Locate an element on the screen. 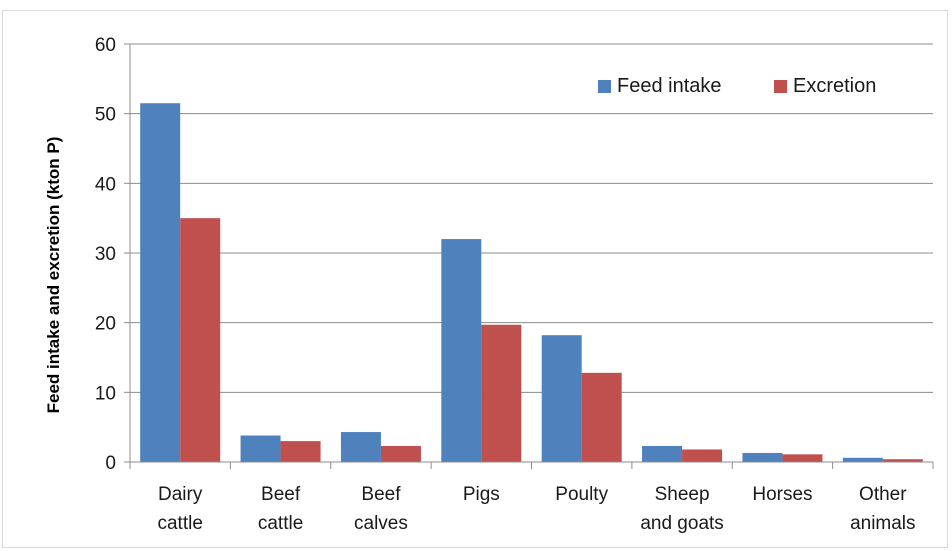 This screenshot has height=551, width=952. y-tick-label: 50 is located at coordinates (105, 115).